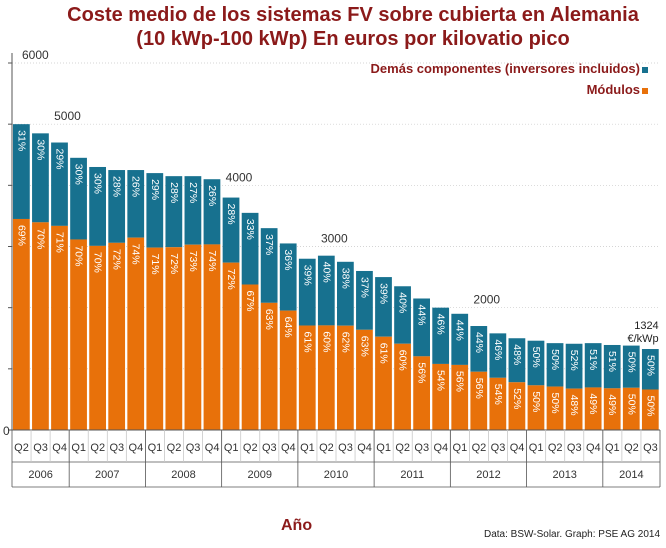 The image size is (666, 548). What do you see at coordinates (645, 91) in the screenshot?
I see `legend-modules-swatch` at bounding box center [645, 91].